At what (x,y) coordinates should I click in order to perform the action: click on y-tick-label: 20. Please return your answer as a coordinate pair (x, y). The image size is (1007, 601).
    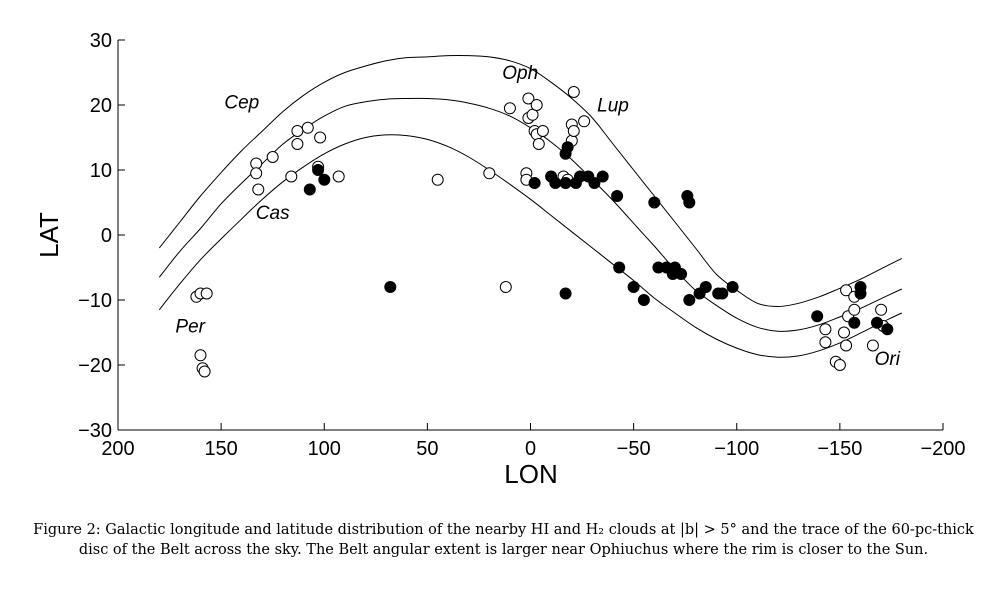
    Looking at the image, I should click on (101, 106).